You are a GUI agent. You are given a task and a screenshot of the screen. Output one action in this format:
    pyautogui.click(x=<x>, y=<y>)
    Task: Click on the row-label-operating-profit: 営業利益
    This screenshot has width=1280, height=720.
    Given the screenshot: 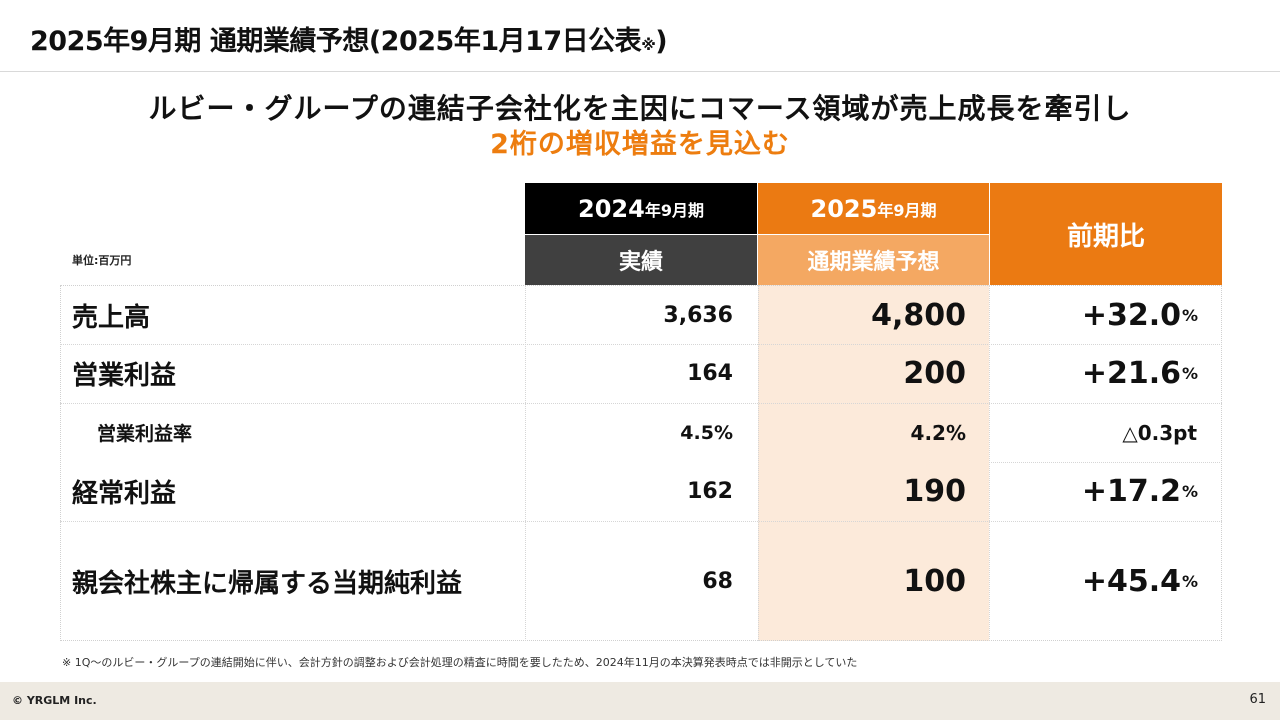 What is the action you would take?
    pyautogui.click(x=124, y=376)
    